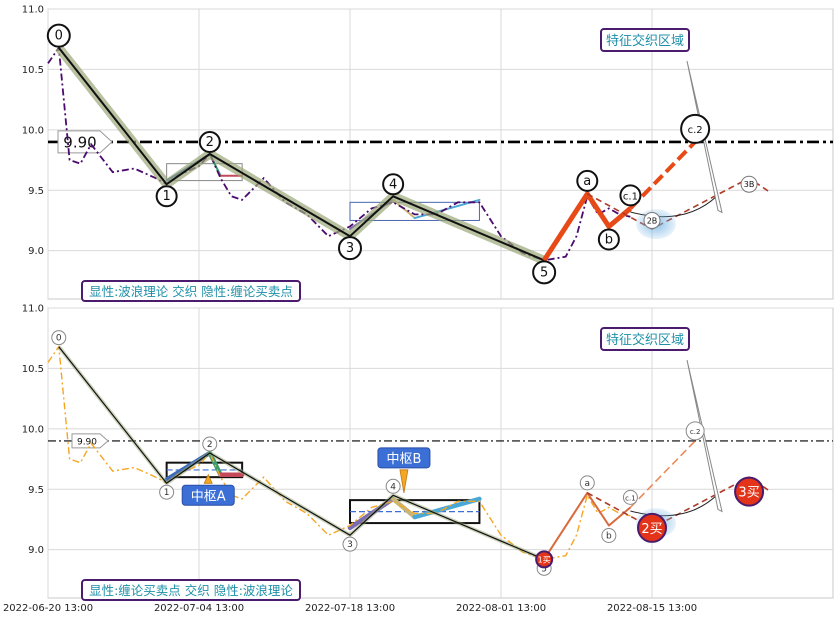 This screenshot has width=839, height=620. I want to click on bottom-wave-marker-label: 0, so click(59, 339).